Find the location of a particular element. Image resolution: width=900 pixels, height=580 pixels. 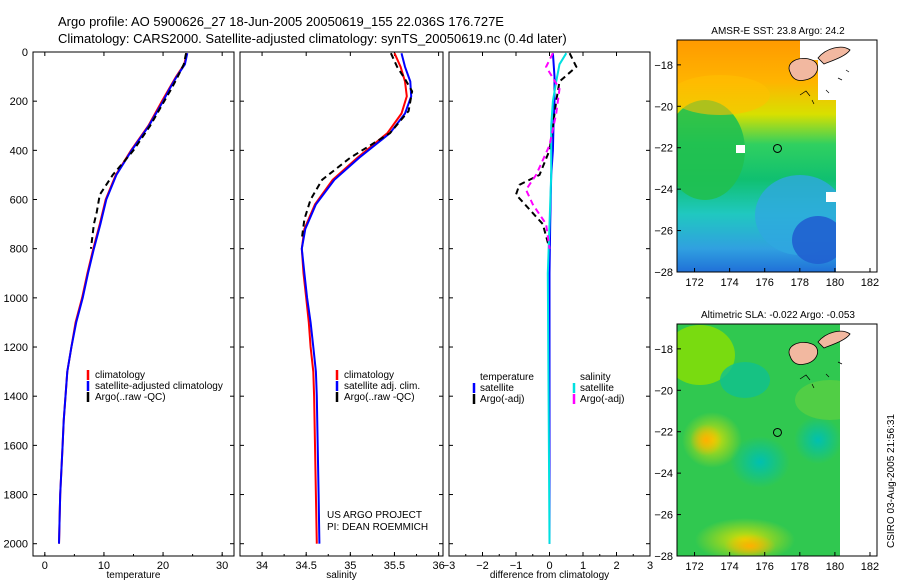

temperature-legend-label: satellite-adjusted climatology is located at coordinates (159, 386).